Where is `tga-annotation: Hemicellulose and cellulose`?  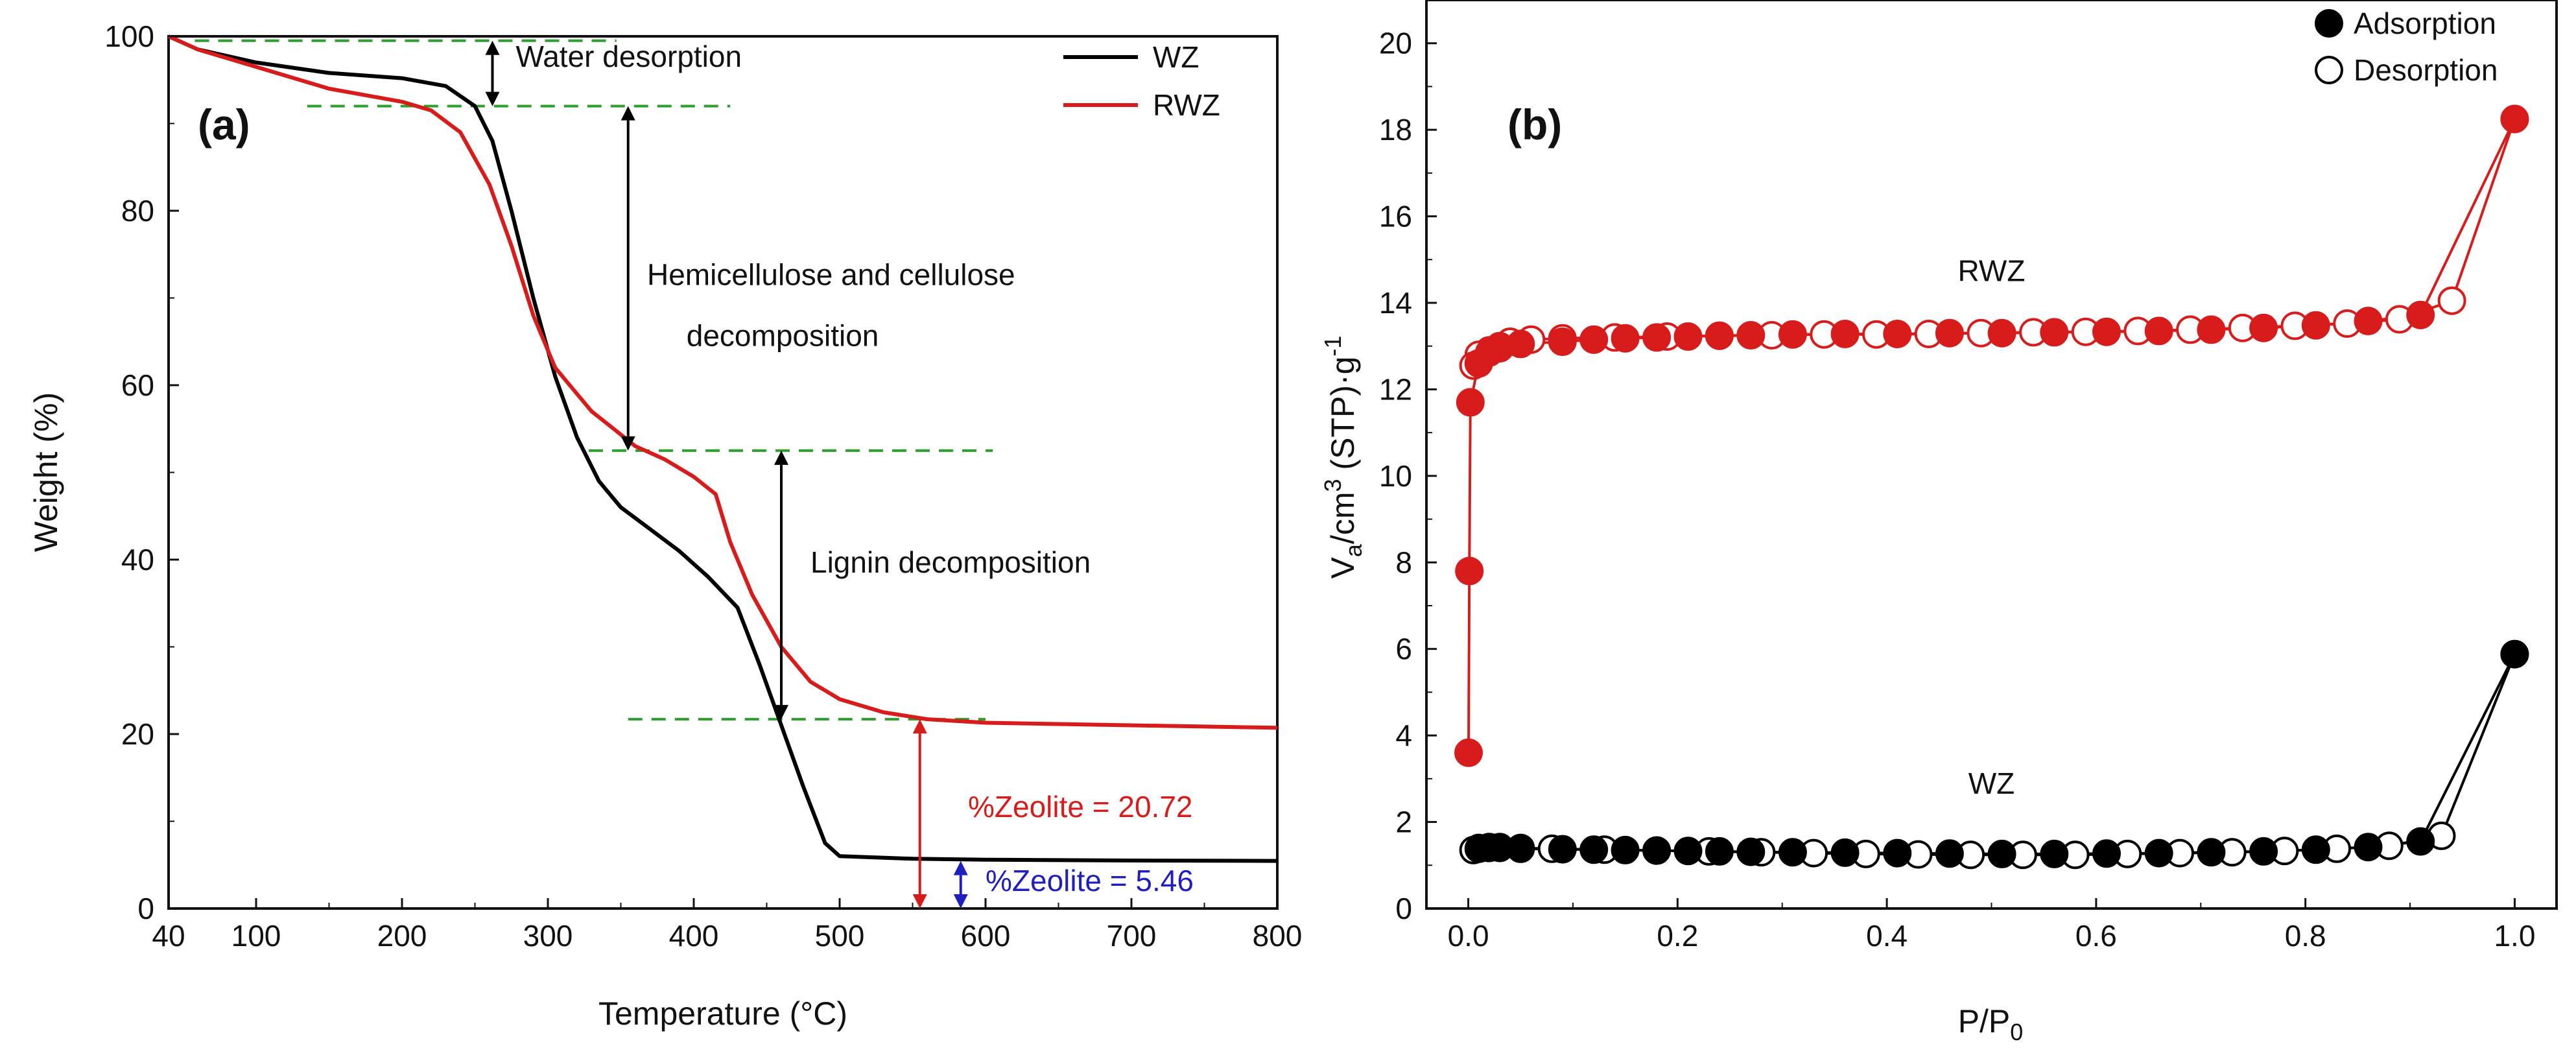
tga-annotation: Hemicellulose and cellulose is located at coordinates (831, 274).